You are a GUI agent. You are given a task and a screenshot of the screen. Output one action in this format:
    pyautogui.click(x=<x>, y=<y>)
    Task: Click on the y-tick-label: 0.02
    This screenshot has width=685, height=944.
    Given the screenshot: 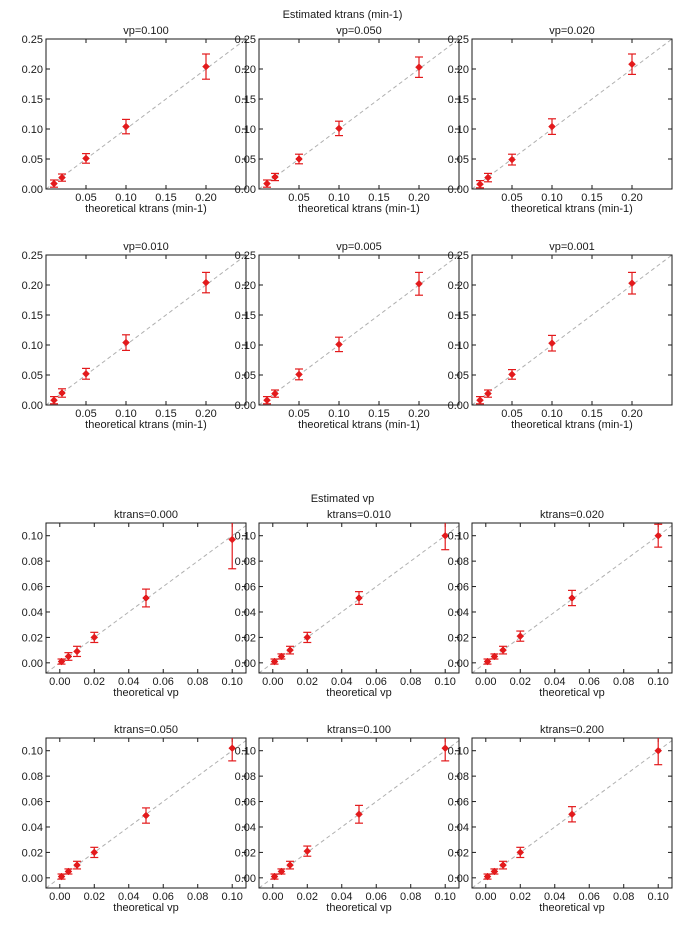 What is the action you would take?
    pyautogui.click(x=32, y=638)
    